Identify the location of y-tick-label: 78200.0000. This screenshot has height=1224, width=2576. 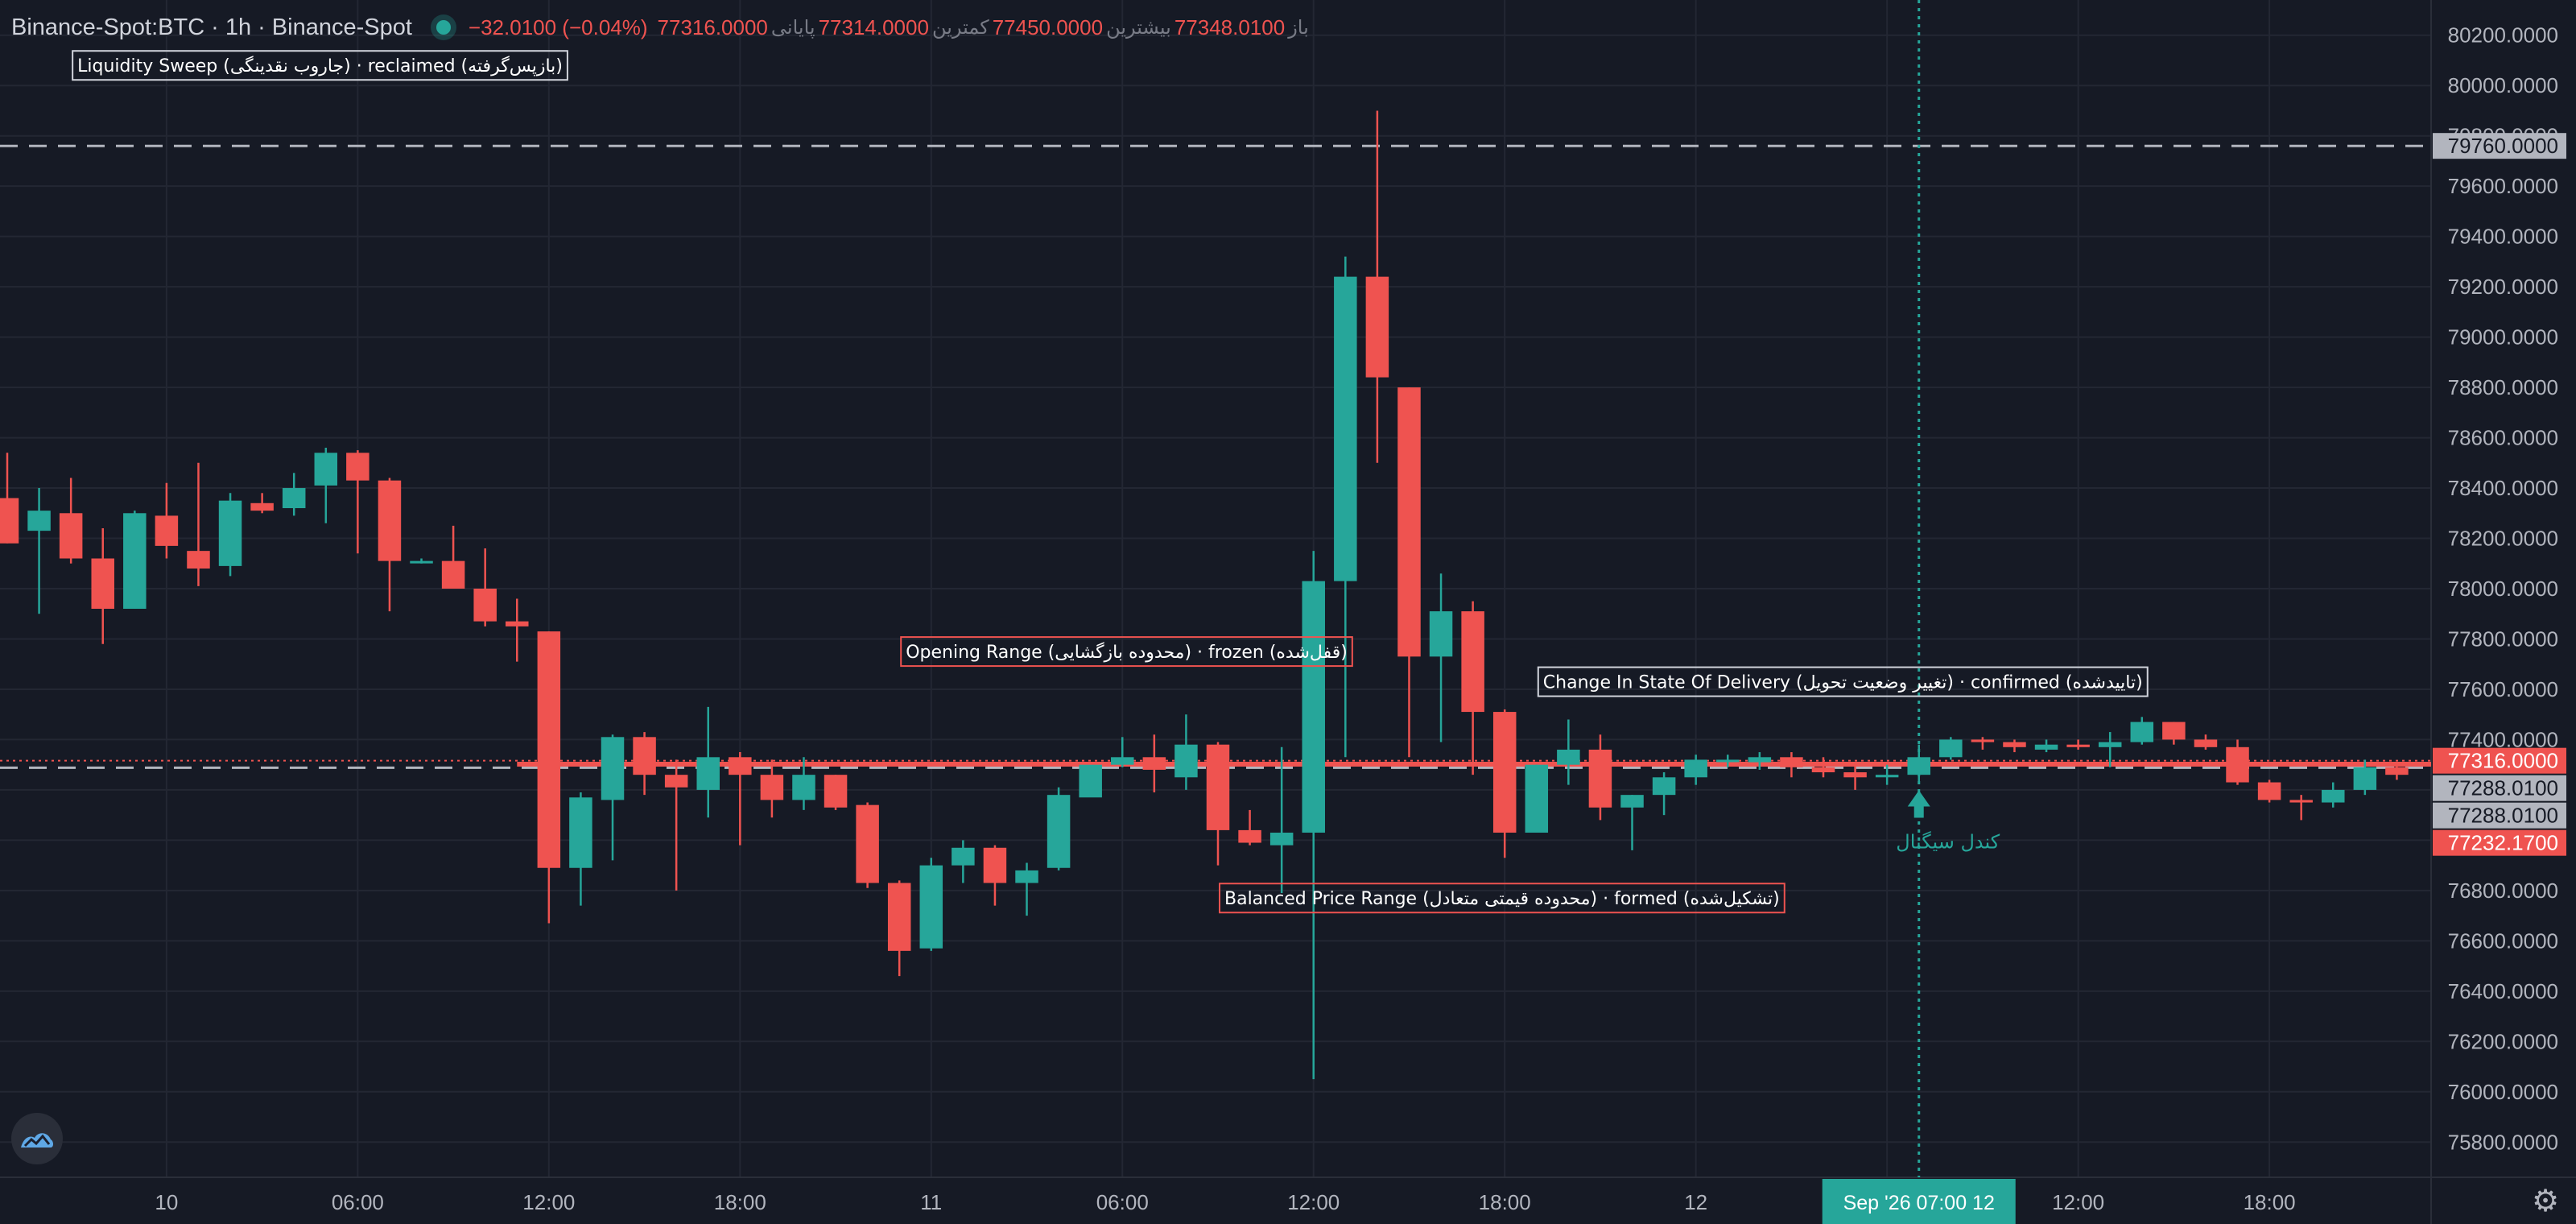
(2503, 539).